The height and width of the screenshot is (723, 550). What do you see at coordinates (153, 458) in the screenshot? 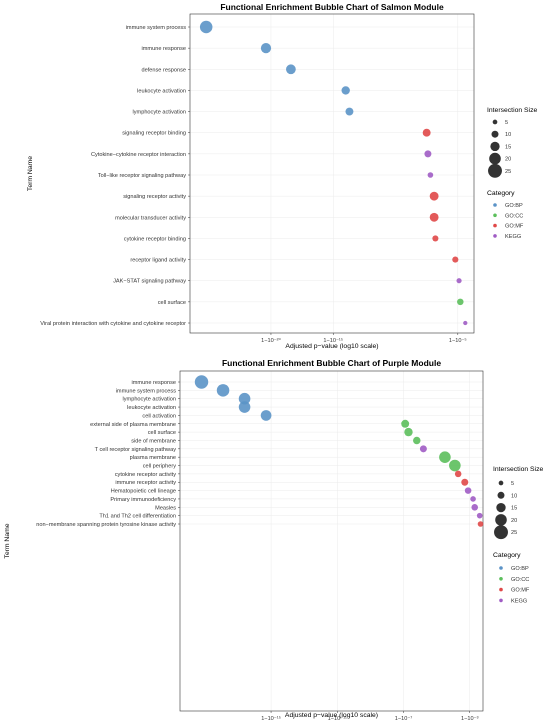
I see `purple-term-label: plasma membrane` at bounding box center [153, 458].